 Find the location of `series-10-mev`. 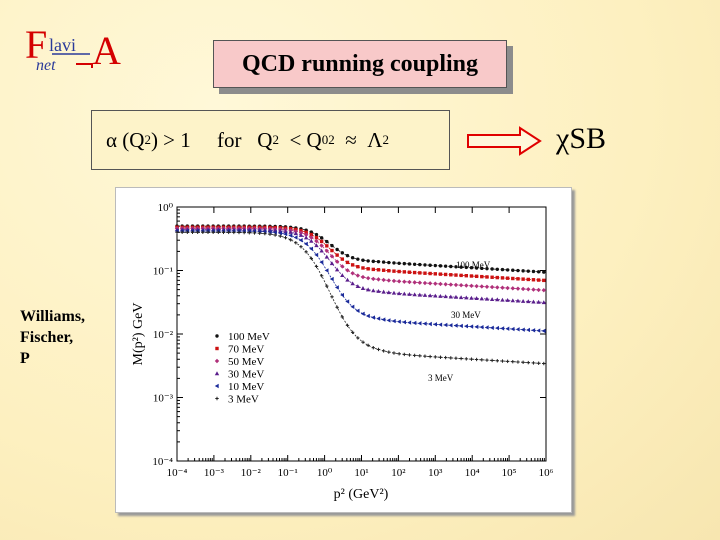

series-10-mev is located at coordinates (360, 281).